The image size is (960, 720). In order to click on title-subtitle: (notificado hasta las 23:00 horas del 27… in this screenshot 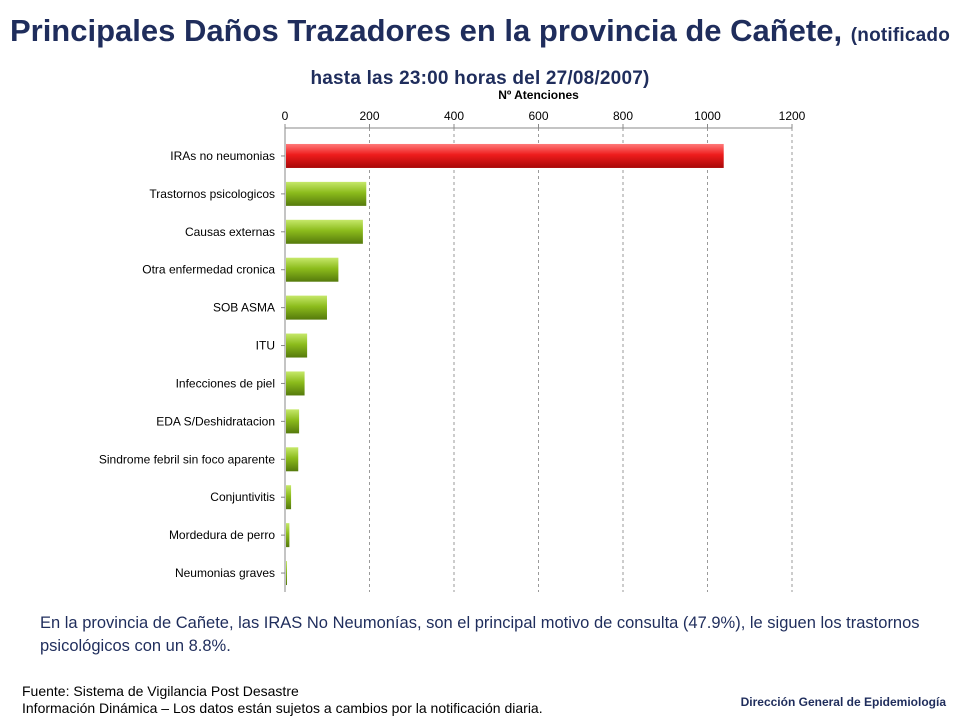, I will do `click(630, 57)`.